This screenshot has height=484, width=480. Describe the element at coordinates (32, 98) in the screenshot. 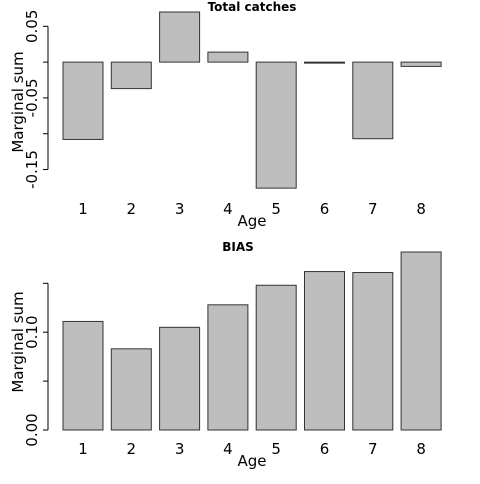

I see `y-tick-label: -0.05` at that location.